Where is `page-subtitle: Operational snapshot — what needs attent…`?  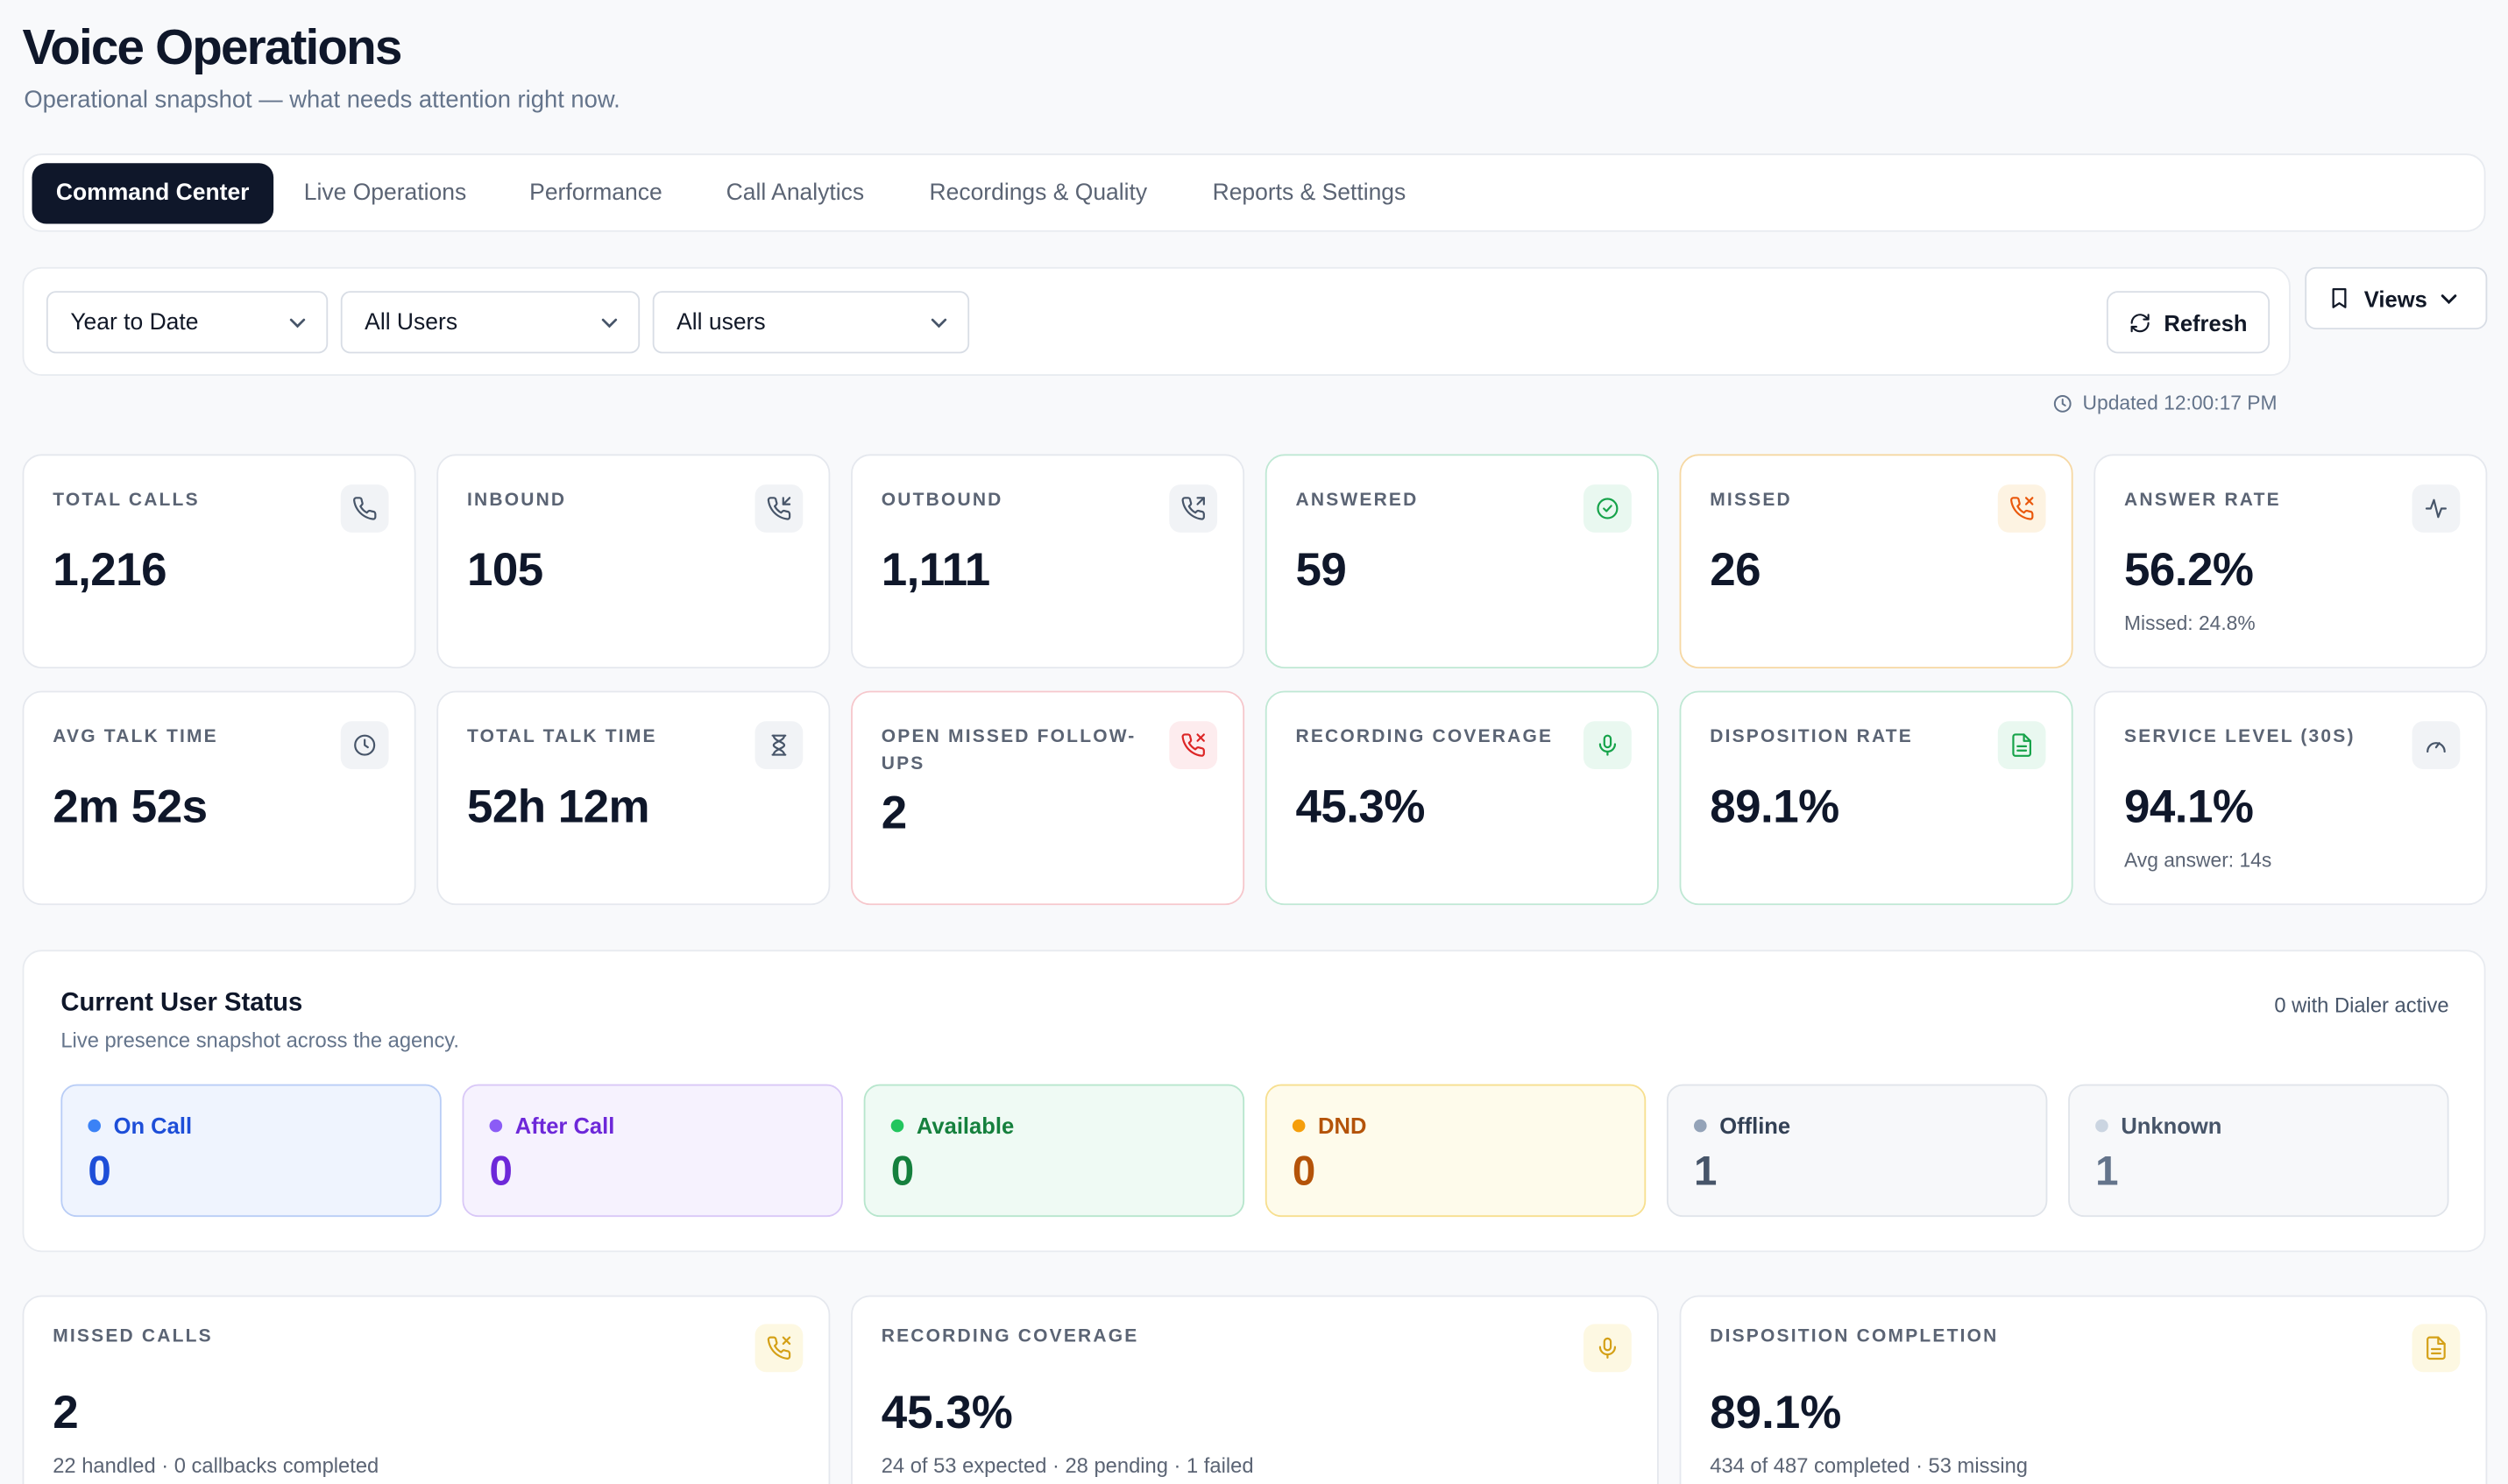 page-subtitle: Operational snapshot — what needs attent… is located at coordinates (322, 100).